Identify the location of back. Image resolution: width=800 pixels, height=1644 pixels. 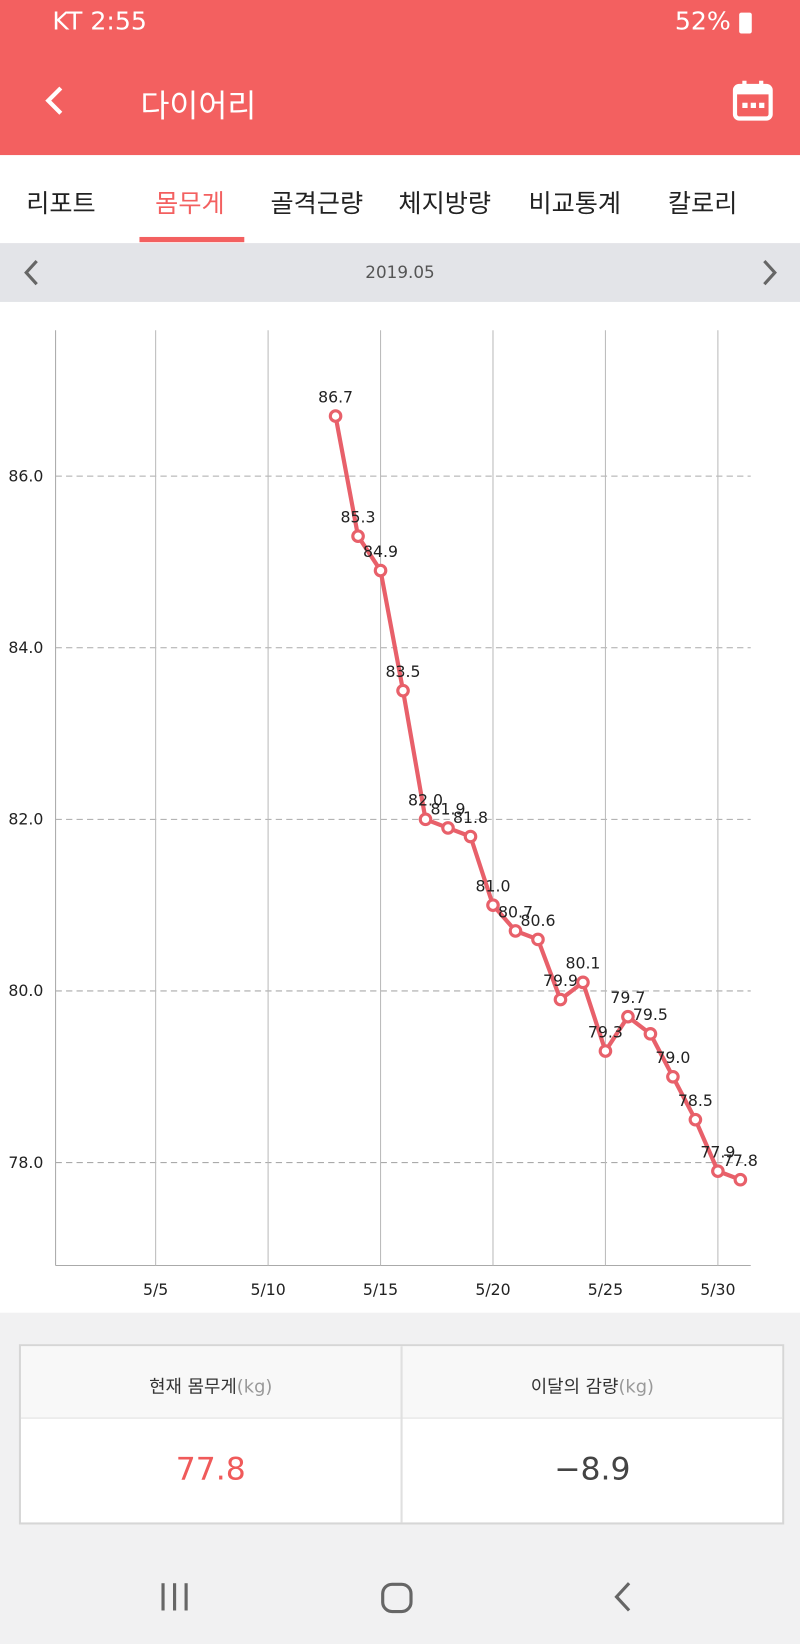
(623, 1598).